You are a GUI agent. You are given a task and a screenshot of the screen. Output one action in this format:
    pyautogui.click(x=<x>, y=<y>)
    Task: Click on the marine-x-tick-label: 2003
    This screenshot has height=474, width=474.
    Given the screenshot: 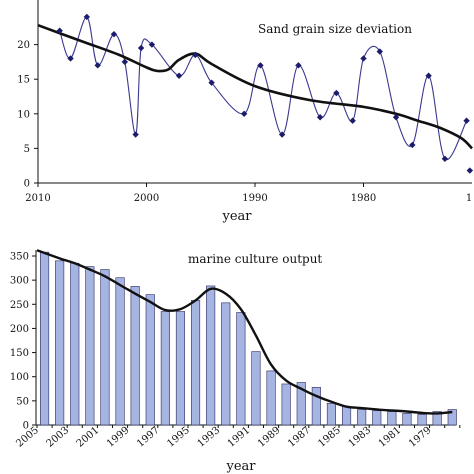 What is the action you would take?
    pyautogui.click(x=58, y=437)
    